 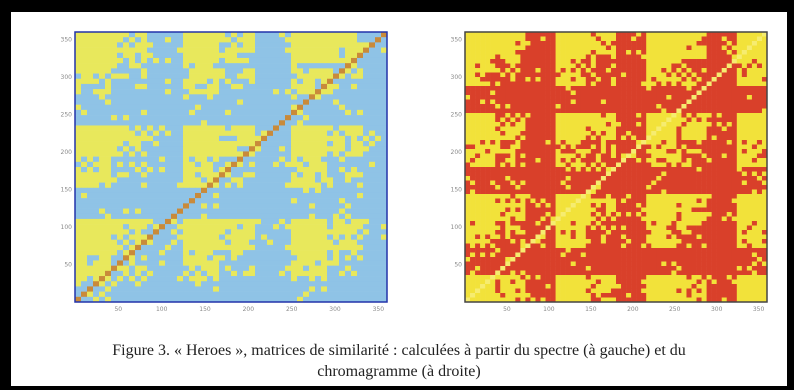 What do you see at coordinates (379, 309) in the screenshot?
I see `x-tick-label: 350` at bounding box center [379, 309].